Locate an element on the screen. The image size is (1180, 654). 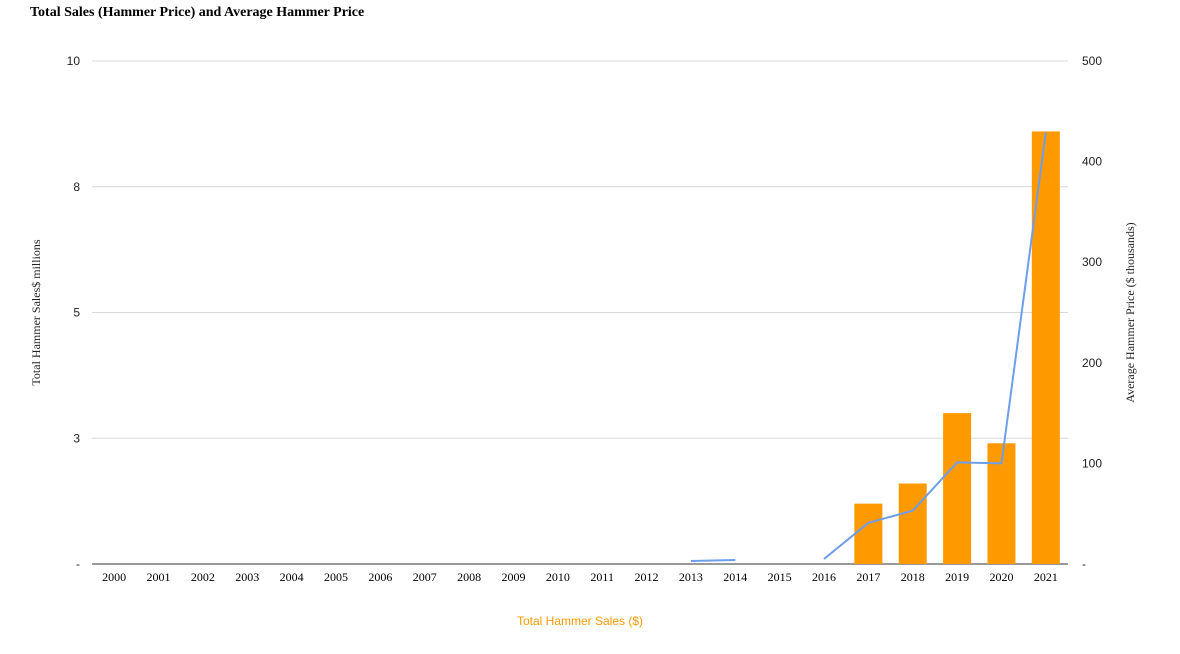
right-axis-ticks: - 100 200 300 400 500 is located at coordinates (1092, 312).